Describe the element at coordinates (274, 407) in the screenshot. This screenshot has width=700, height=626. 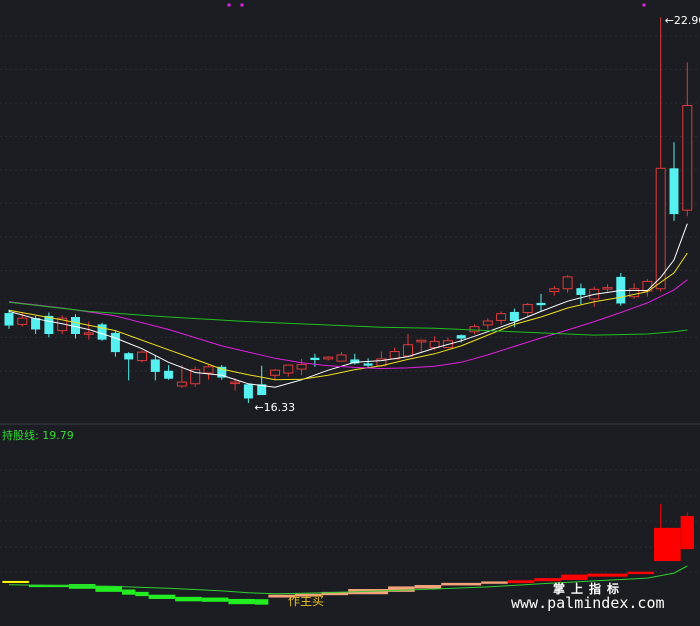
I see `low-price-label: ←16.33` at that location.